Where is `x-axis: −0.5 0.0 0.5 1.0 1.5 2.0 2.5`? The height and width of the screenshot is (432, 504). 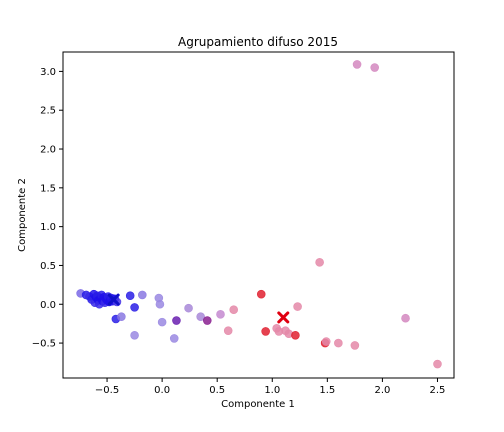 x-axis: −0.5 0.0 0.5 1.0 1.5 2.0 2.5 is located at coordinates (270, 387).